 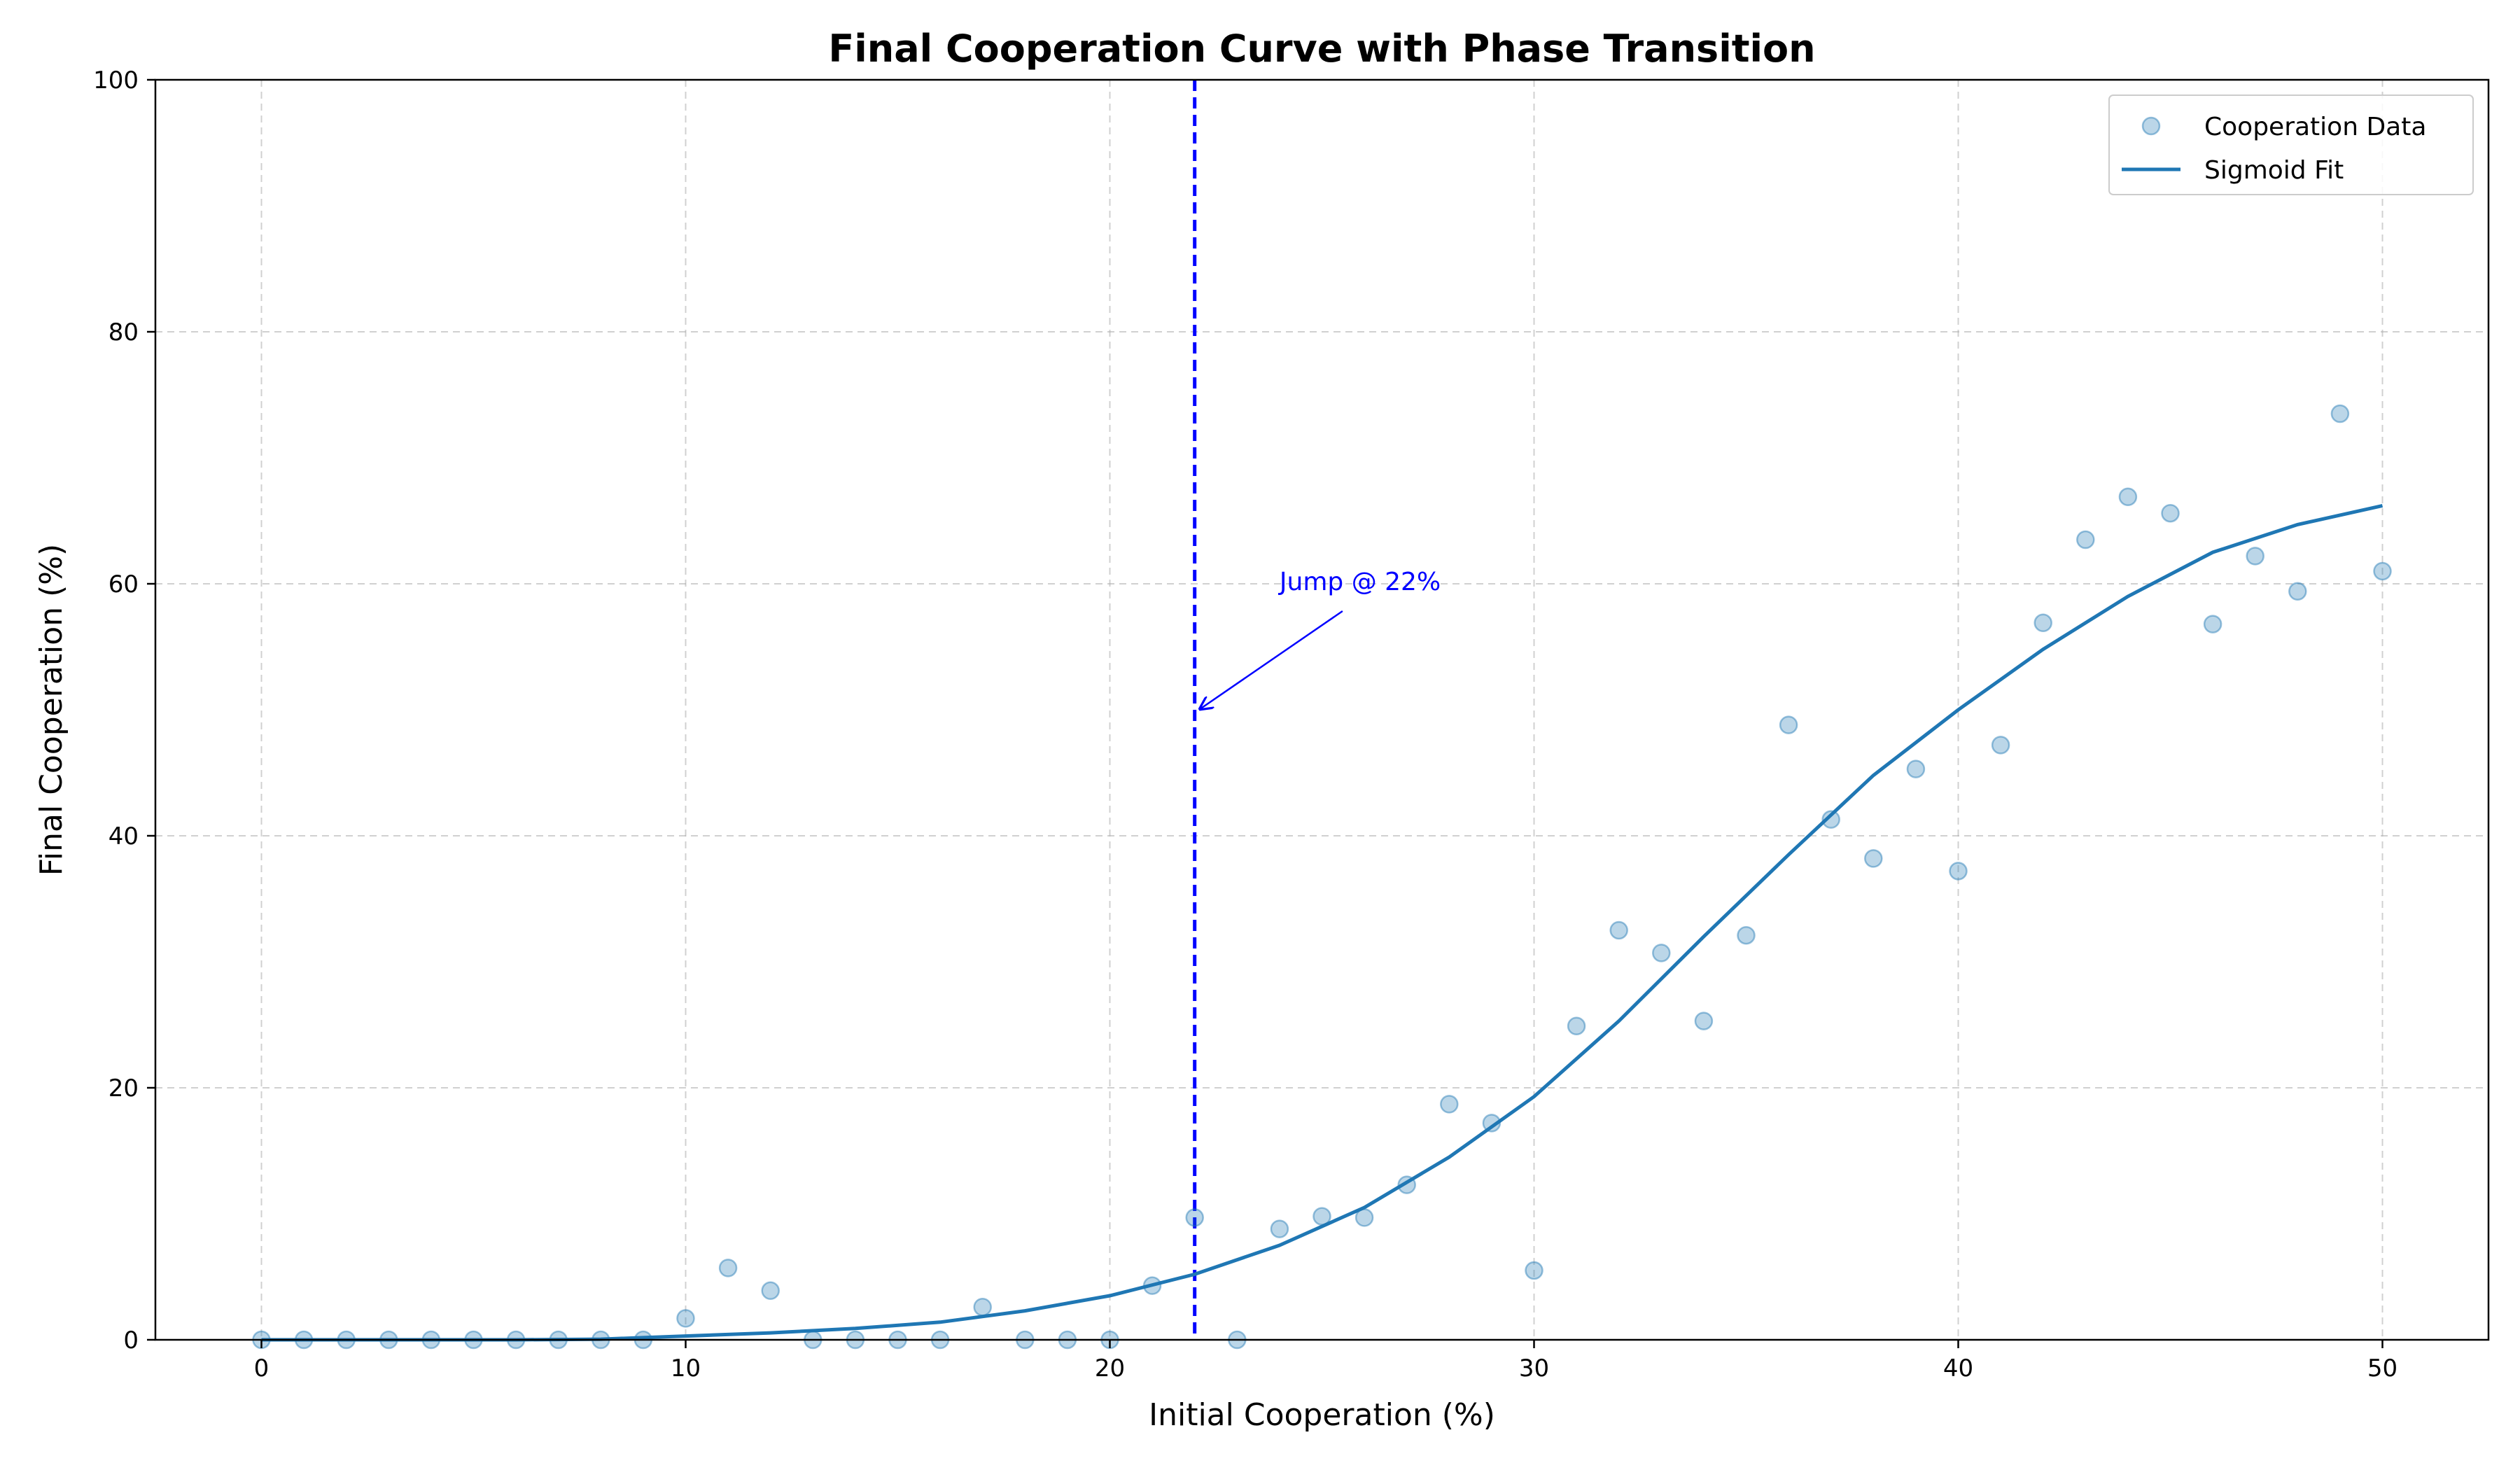 I want to click on x-tick-label: 10, so click(x=686, y=1368).